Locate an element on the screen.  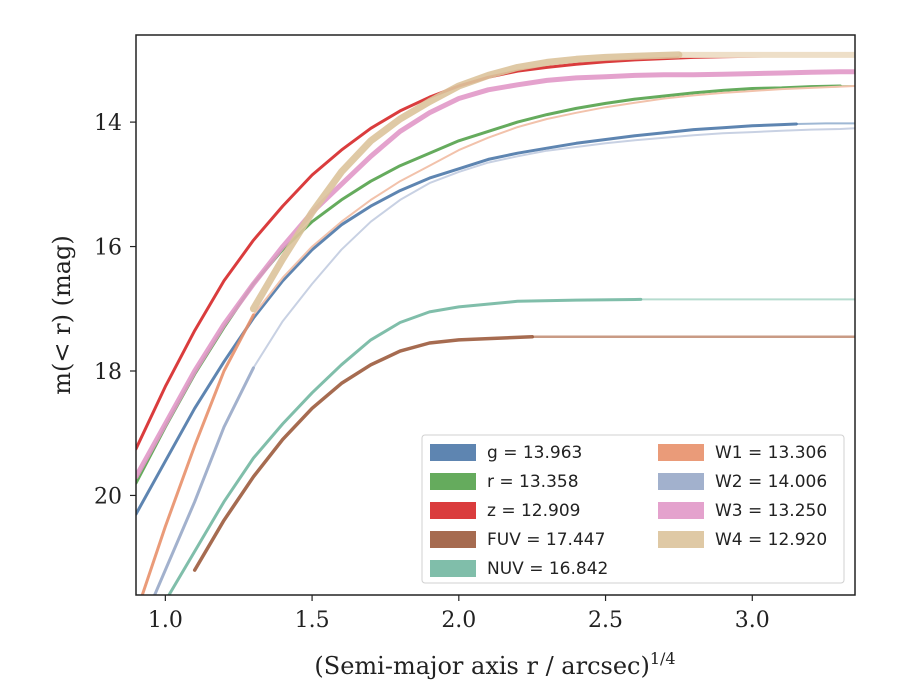
x-axis-title-superscript: 1/4 is located at coordinates (663, 658).